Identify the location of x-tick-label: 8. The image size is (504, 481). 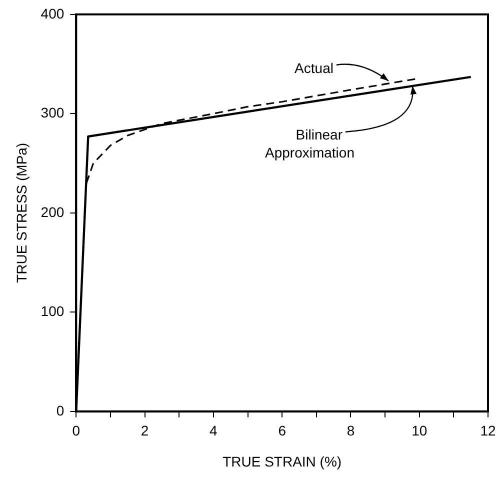
(350, 430).